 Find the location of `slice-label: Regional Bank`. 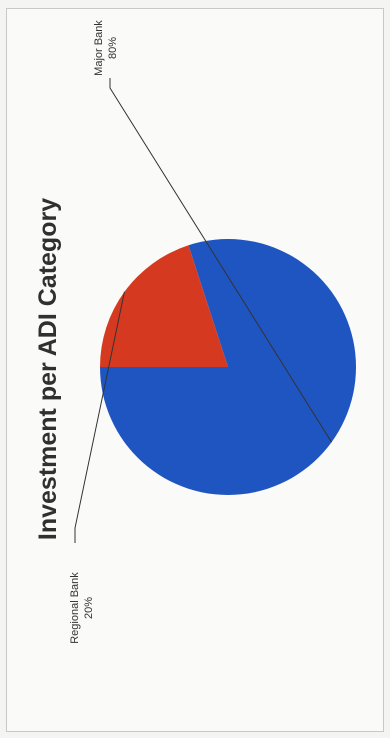

slice-label: Regional Bank is located at coordinates (75, 608).